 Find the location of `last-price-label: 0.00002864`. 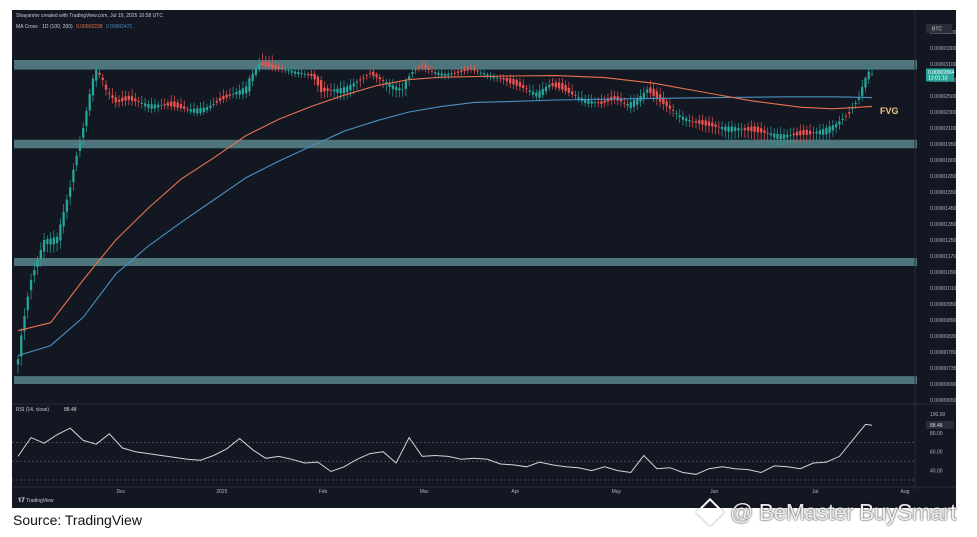

last-price-label: 0.00002864 is located at coordinates (941, 73).